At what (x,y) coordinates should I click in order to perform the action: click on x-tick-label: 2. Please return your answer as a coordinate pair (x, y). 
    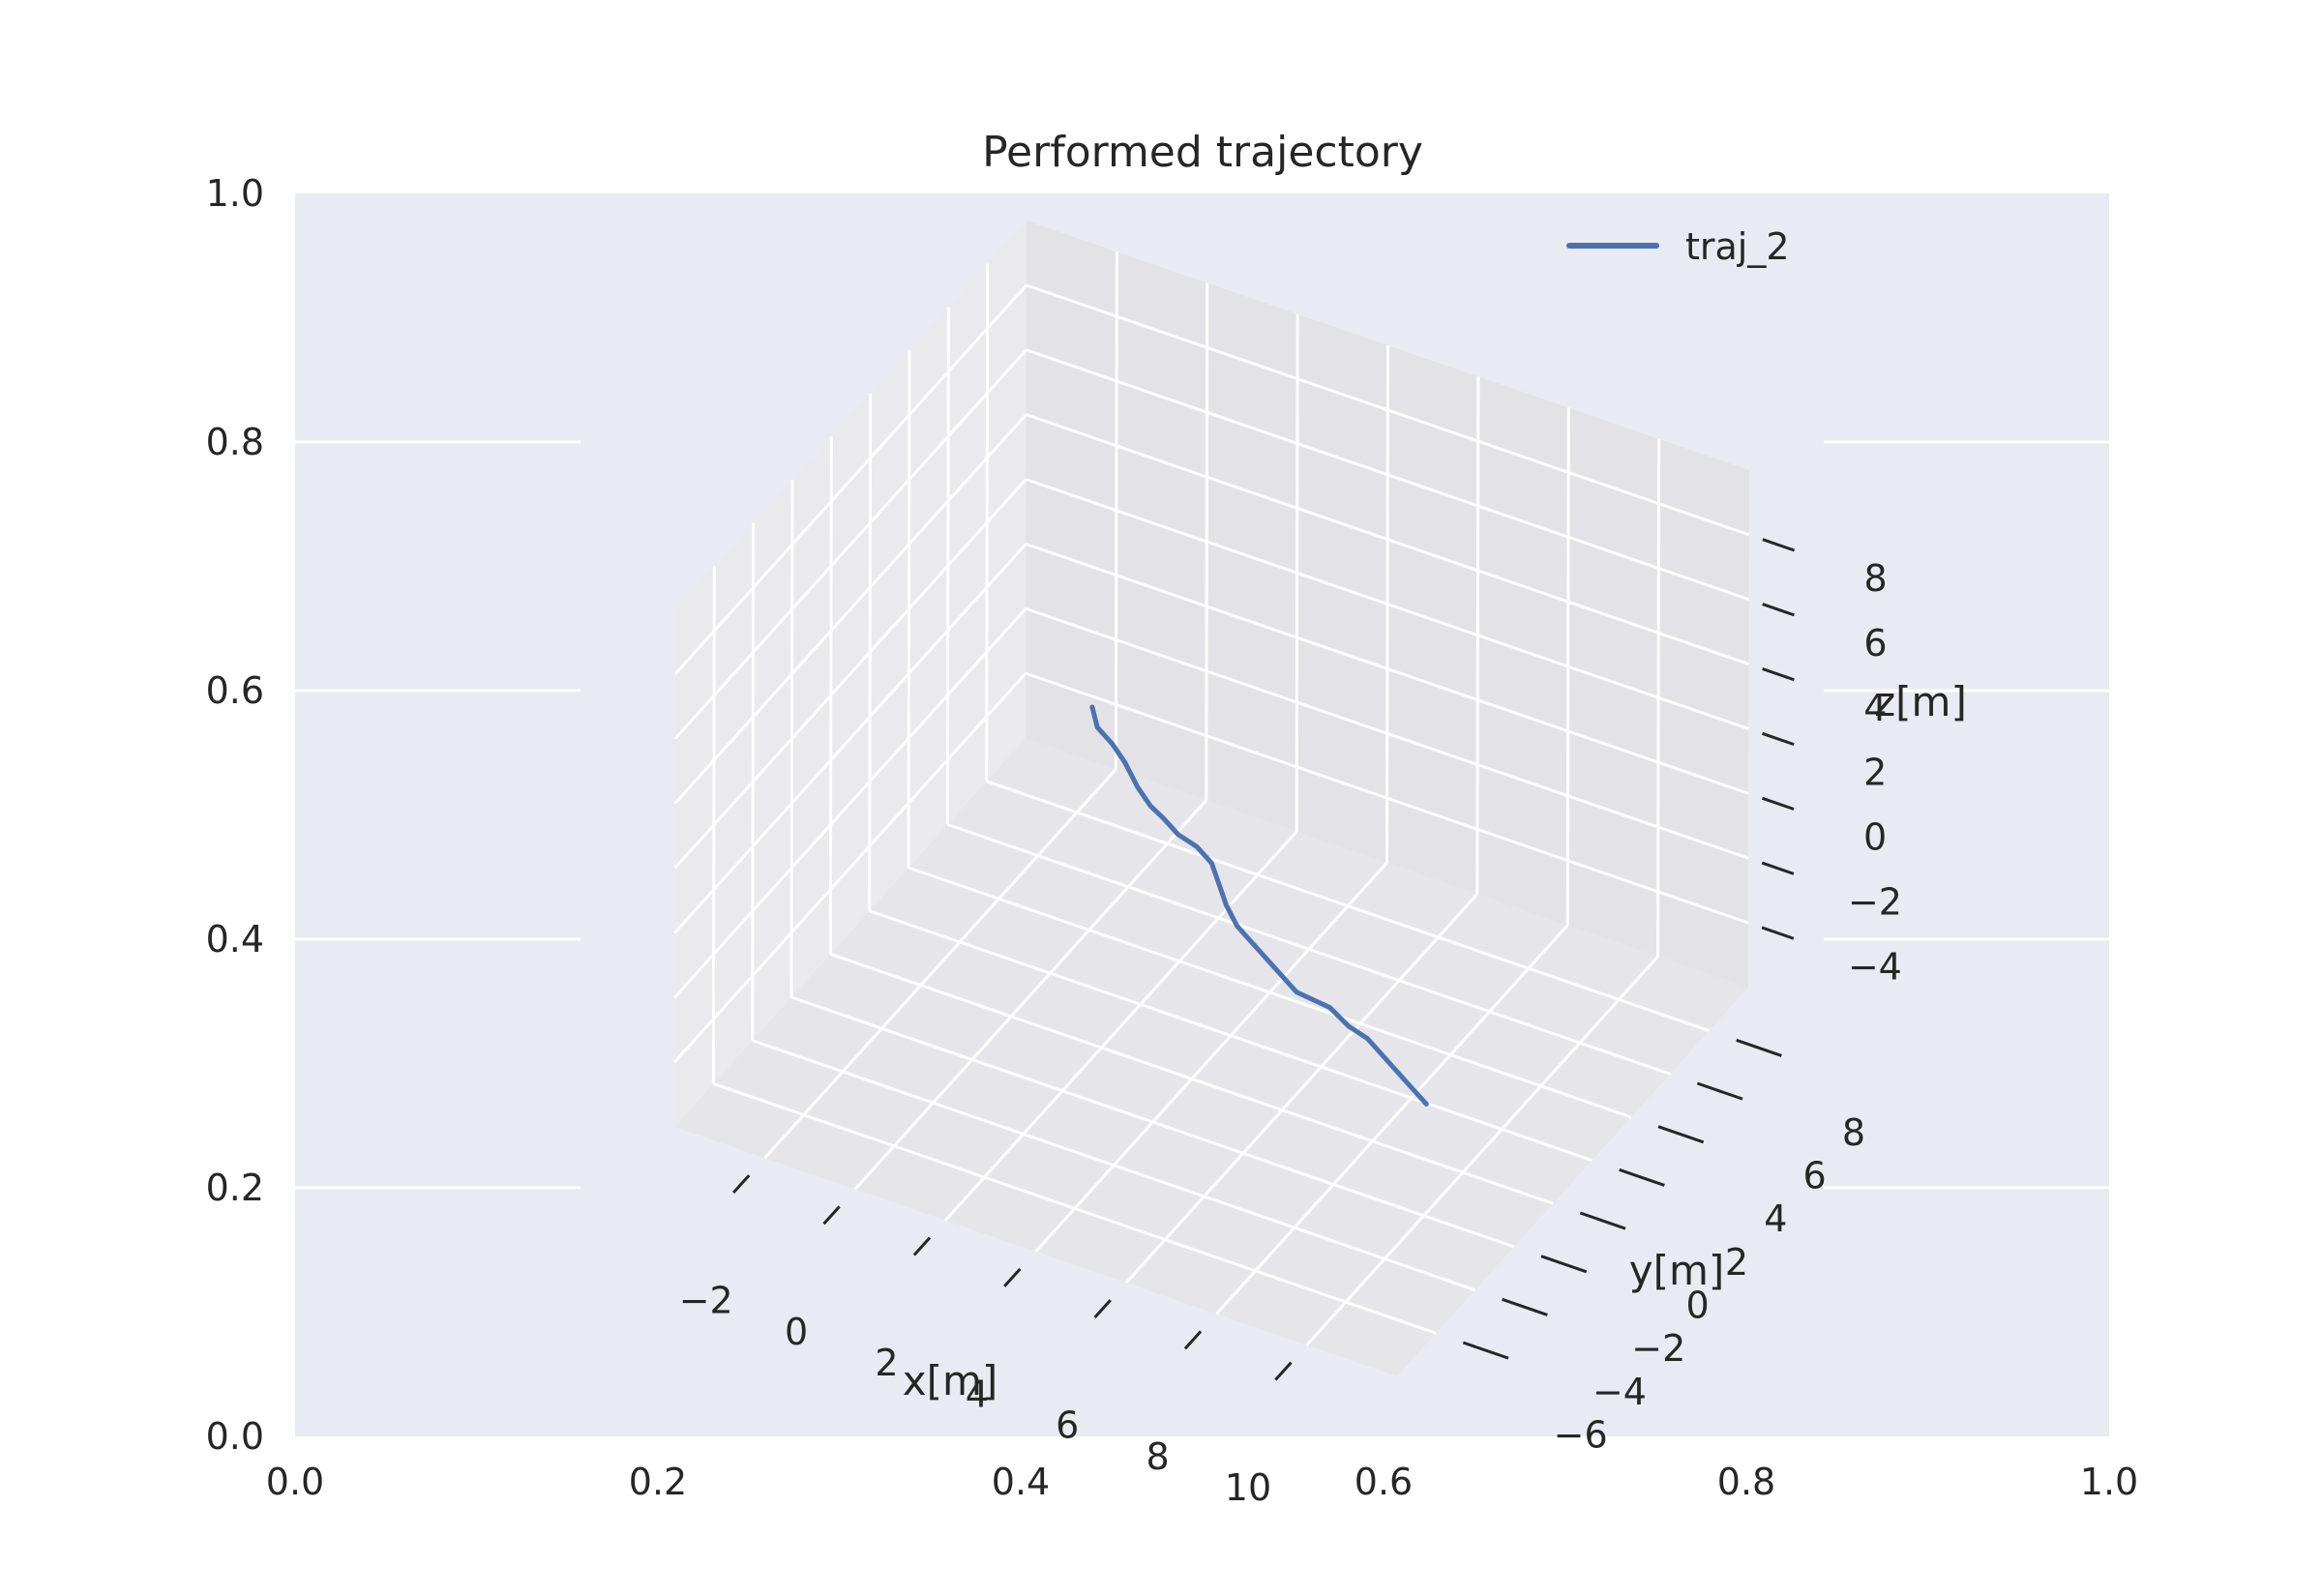
    Looking at the image, I should click on (886, 1363).